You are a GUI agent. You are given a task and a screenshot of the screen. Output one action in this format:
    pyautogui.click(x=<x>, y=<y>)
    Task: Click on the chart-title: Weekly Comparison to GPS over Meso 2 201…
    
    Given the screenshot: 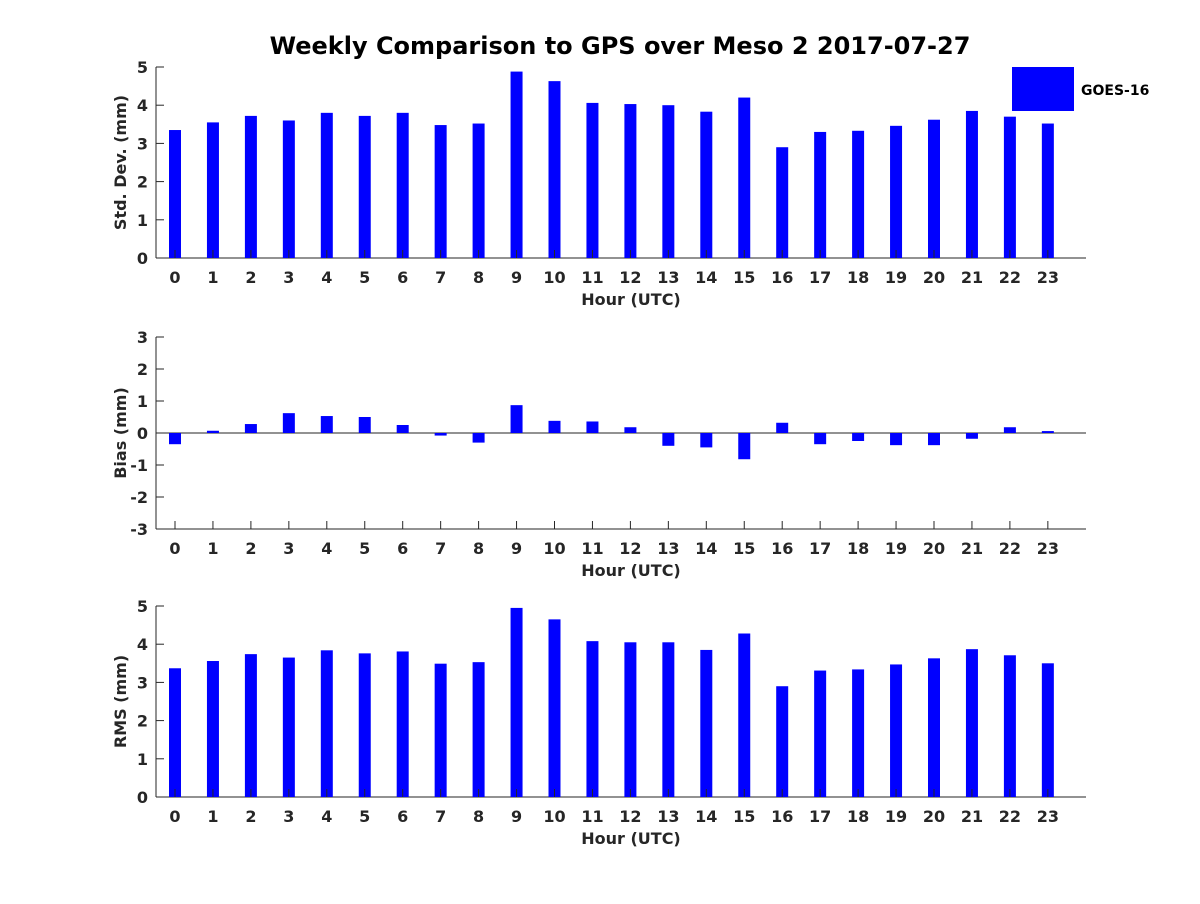 What is the action you would take?
    pyautogui.click(x=620, y=46)
    